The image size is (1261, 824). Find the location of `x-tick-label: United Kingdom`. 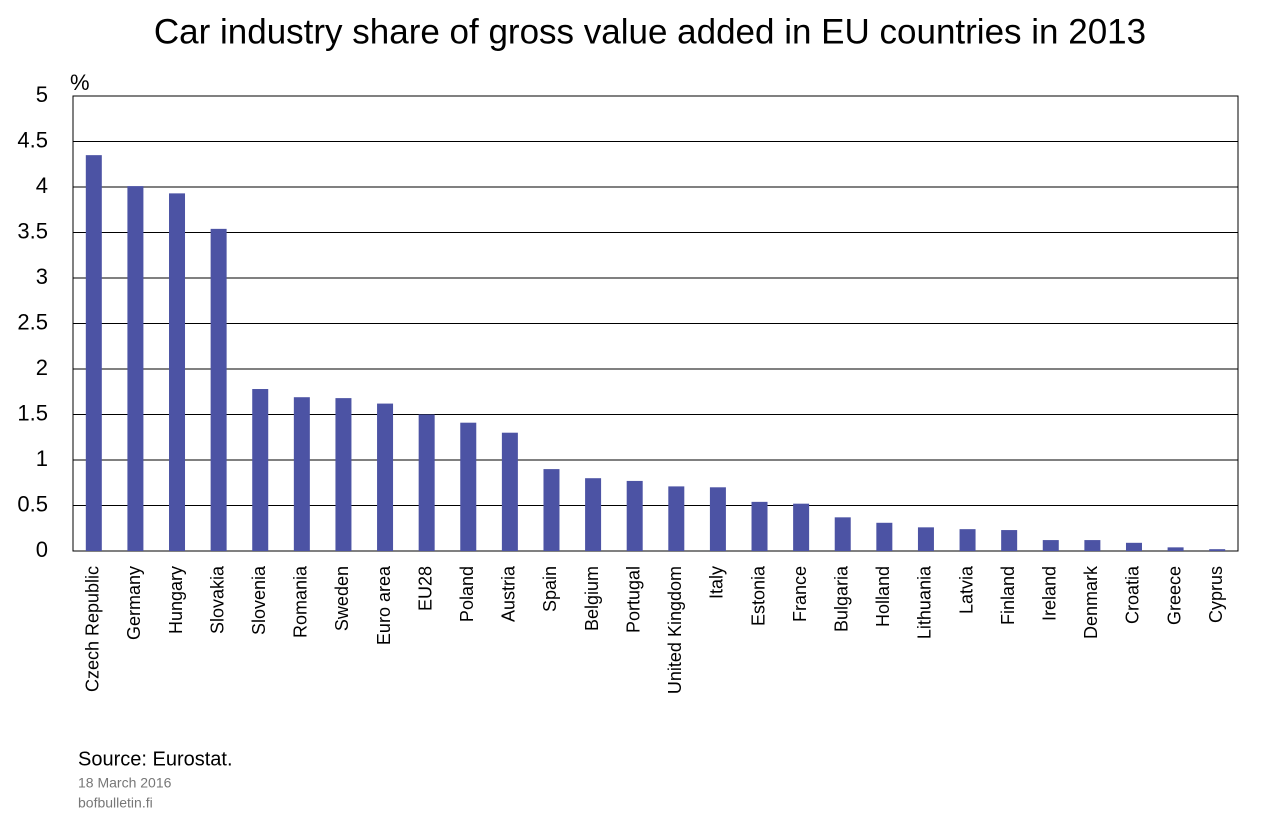

x-tick-label: United Kingdom is located at coordinates (675, 630).